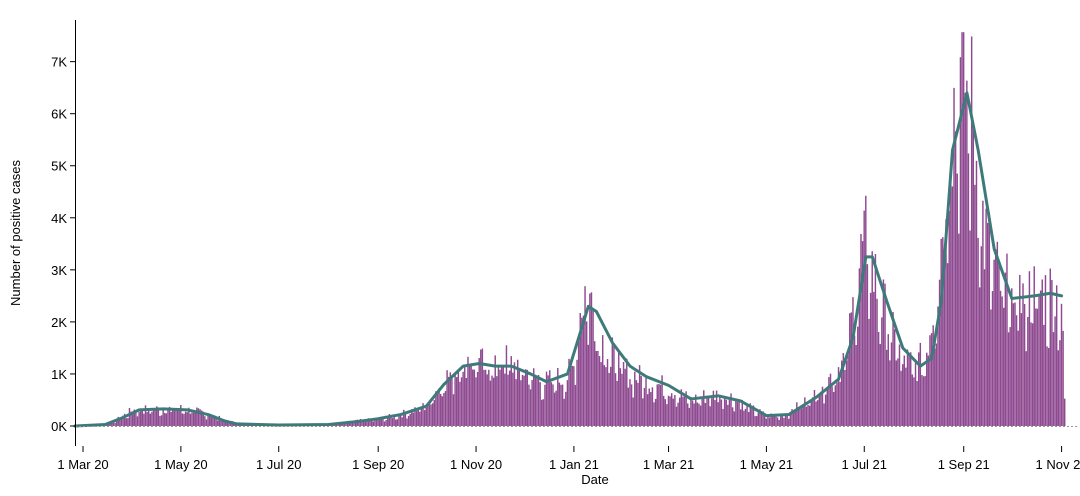  I want to click on x-tick-label: 1 Jan 21, so click(574, 464).